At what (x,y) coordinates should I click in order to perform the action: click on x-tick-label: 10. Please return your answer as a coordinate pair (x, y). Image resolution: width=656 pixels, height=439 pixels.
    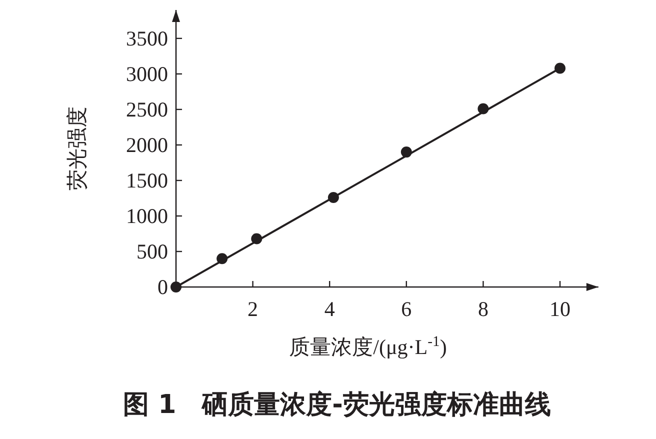
    Looking at the image, I should click on (560, 309).